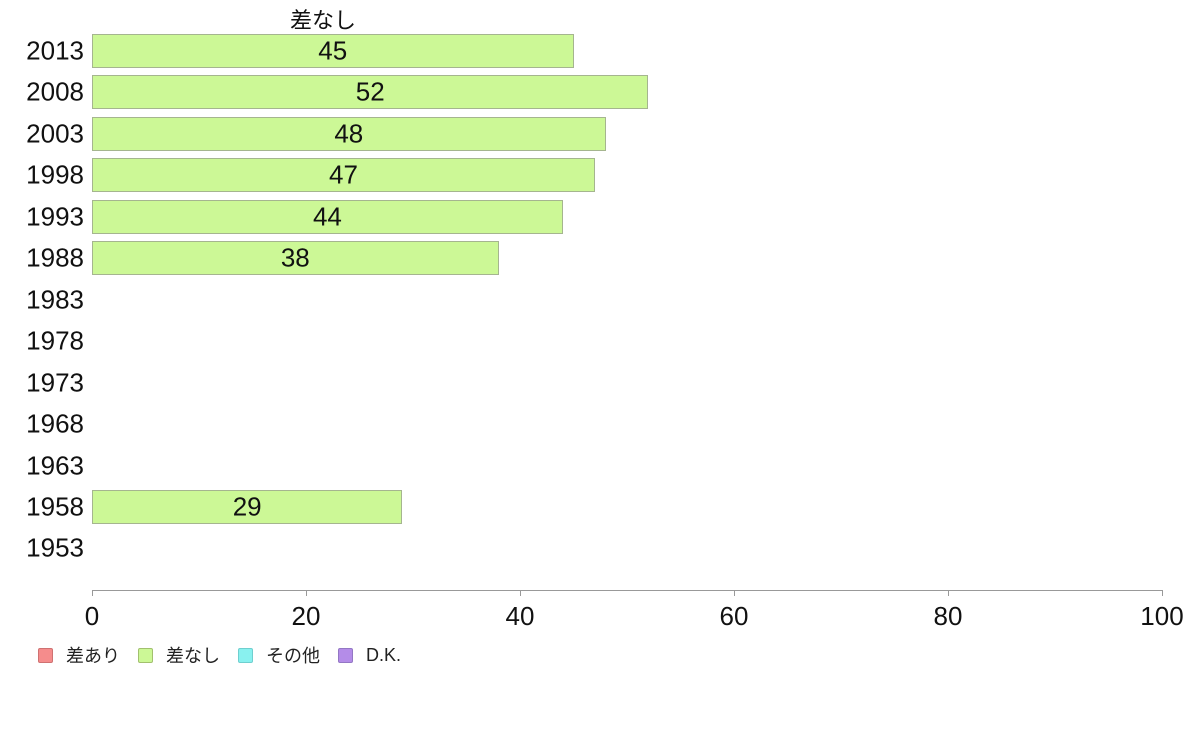 Image resolution: width=1188 pixels, height=736 pixels. I want to click on bar: 38, so click(295, 258).